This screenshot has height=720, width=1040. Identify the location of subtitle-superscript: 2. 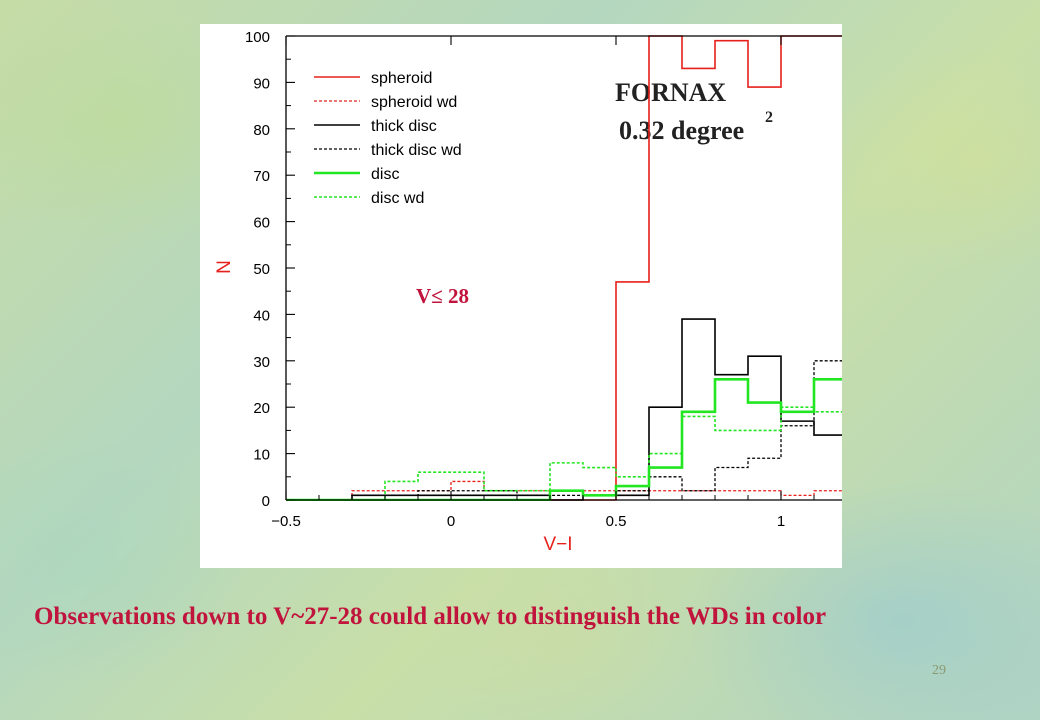
(769, 117).